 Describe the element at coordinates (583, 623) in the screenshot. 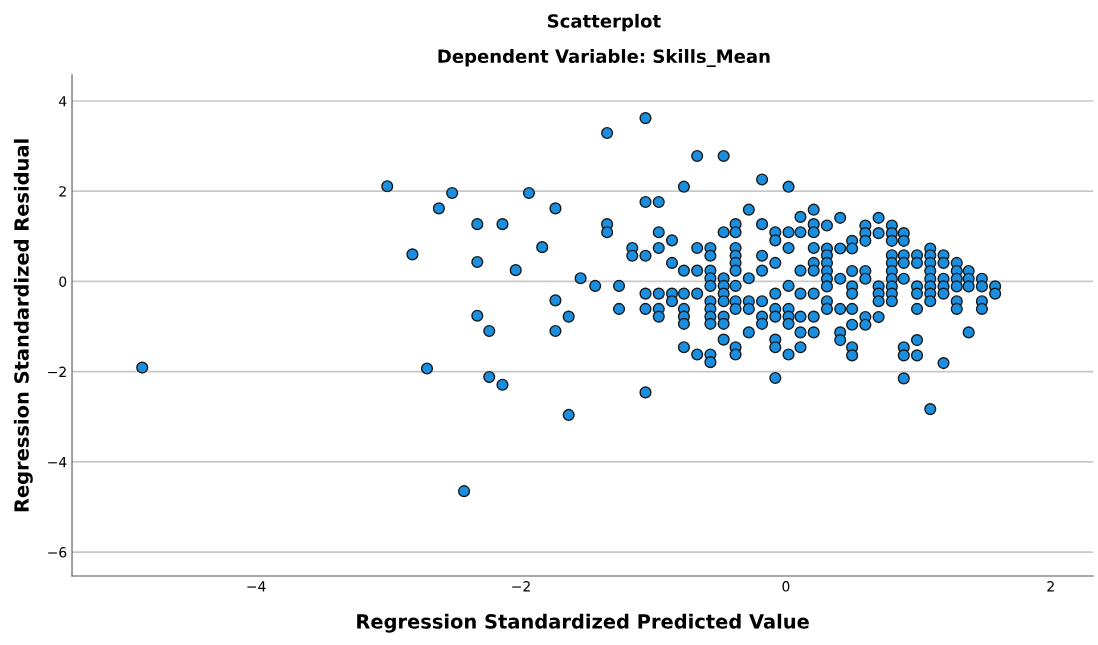

I see `x-axis-title: Regression Standardized Predicted Value` at that location.